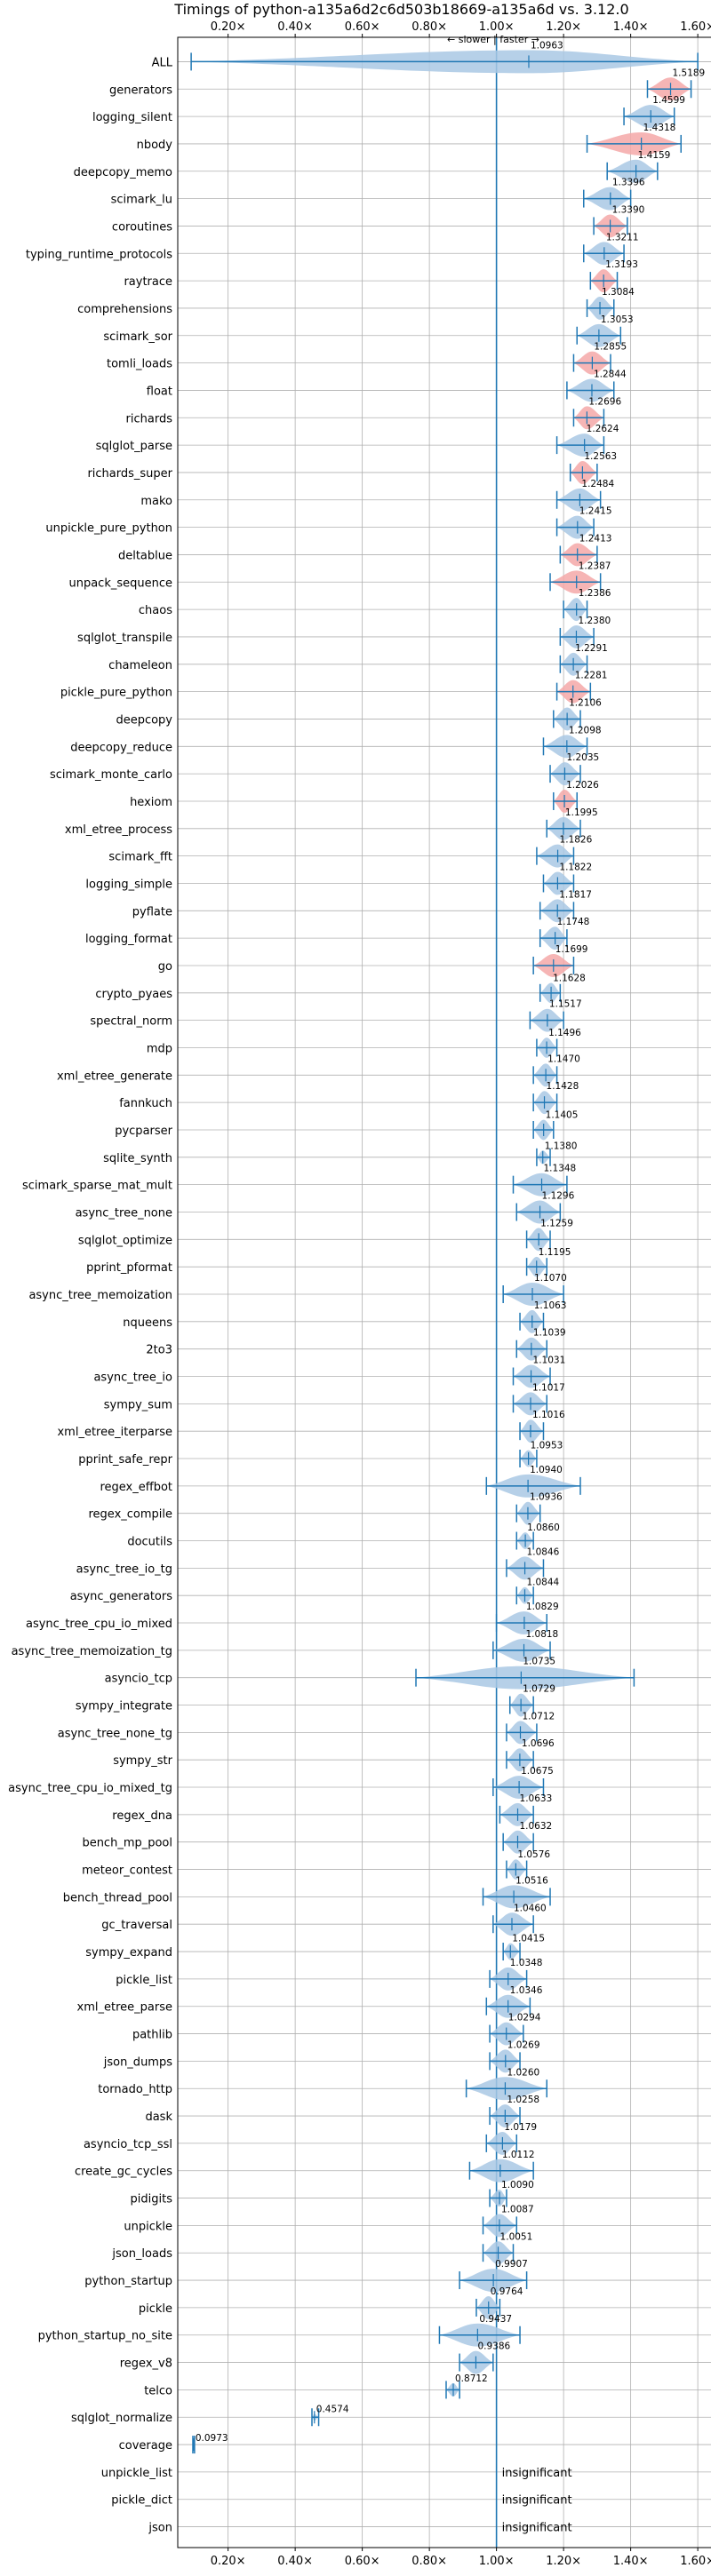 The width and height of the screenshot is (711, 2576). Describe the element at coordinates (668, 100) in the screenshot. I see `value-label: 1.4599` at that location.